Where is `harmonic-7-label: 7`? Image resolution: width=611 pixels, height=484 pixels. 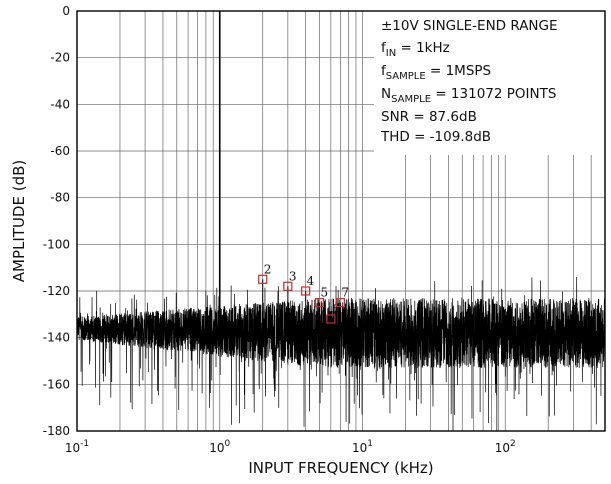
harmonic-7-label: 7 is located at coordinates (345, 293).